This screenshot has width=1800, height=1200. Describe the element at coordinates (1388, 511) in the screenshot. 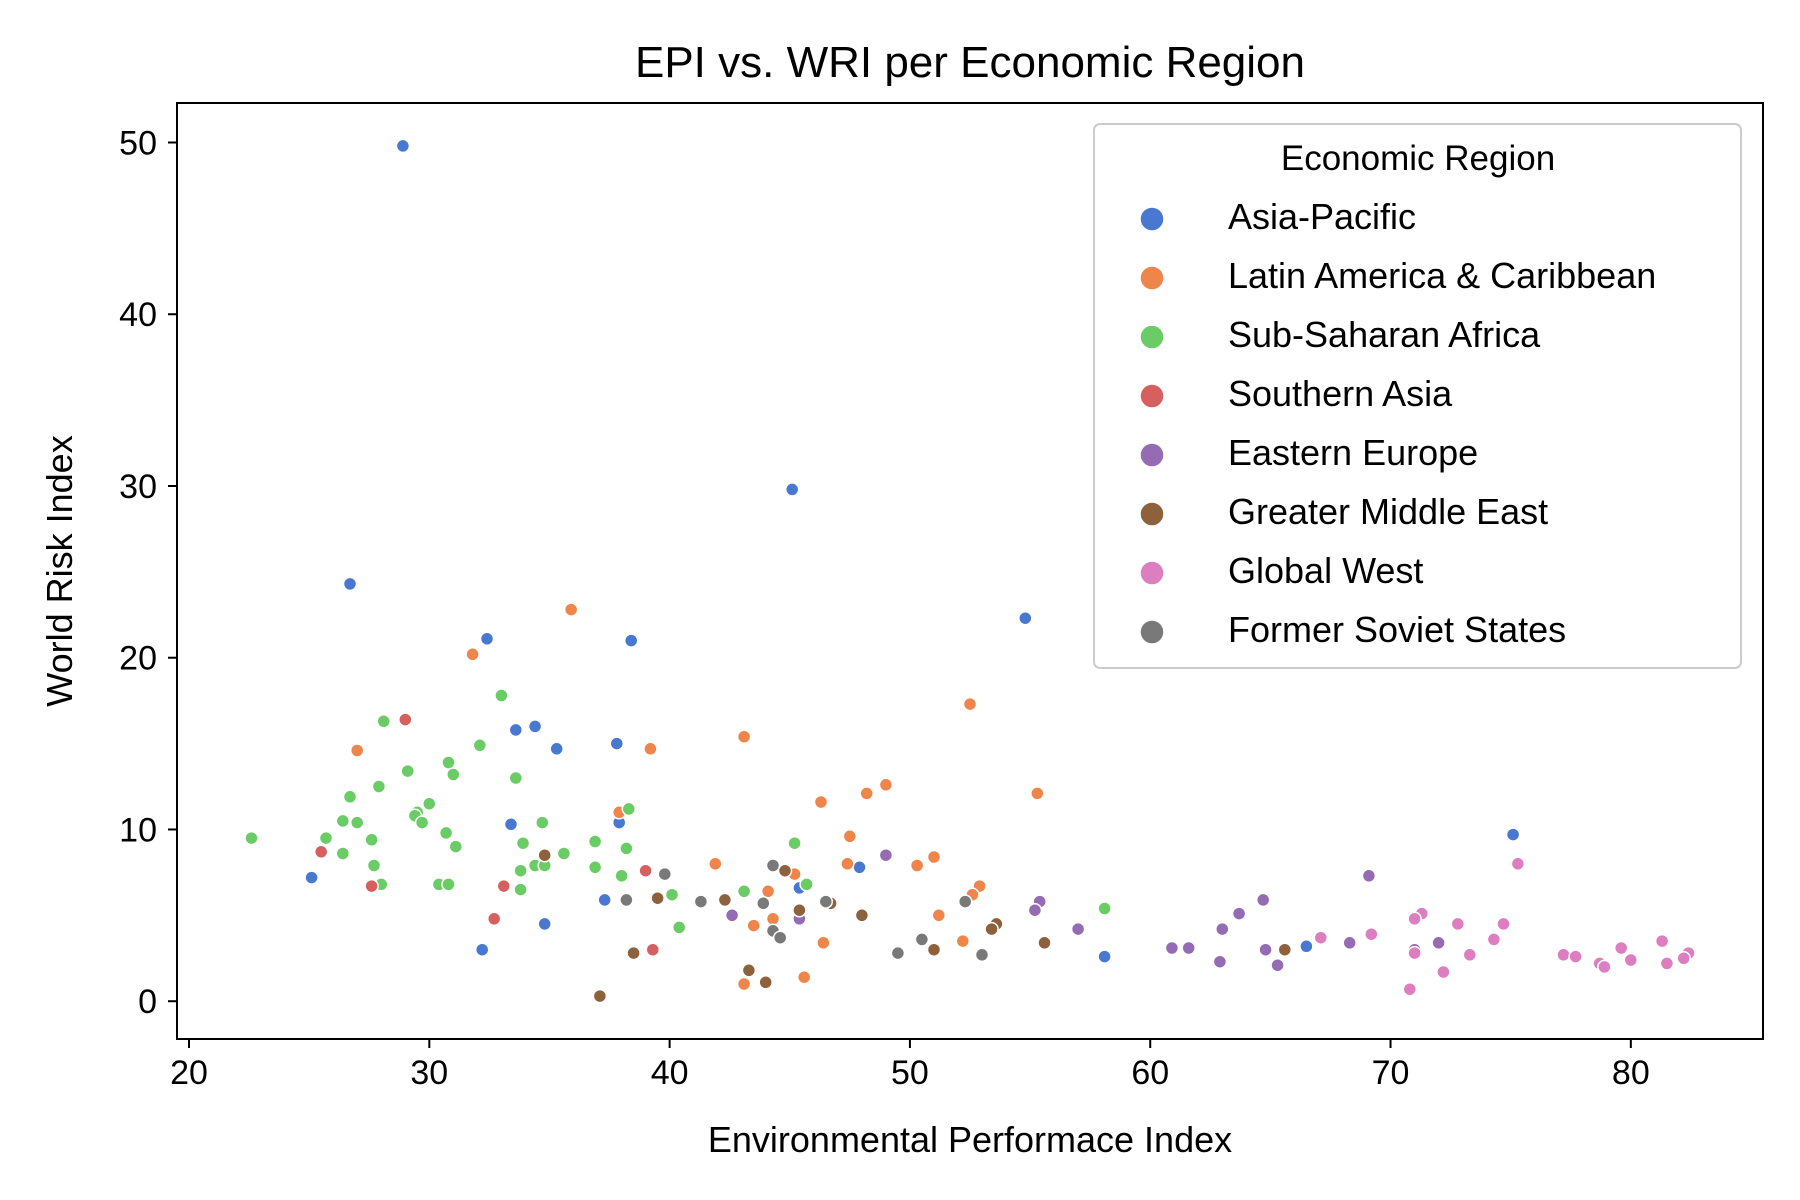

I see `legend-label: Greater Middle East` at that location.